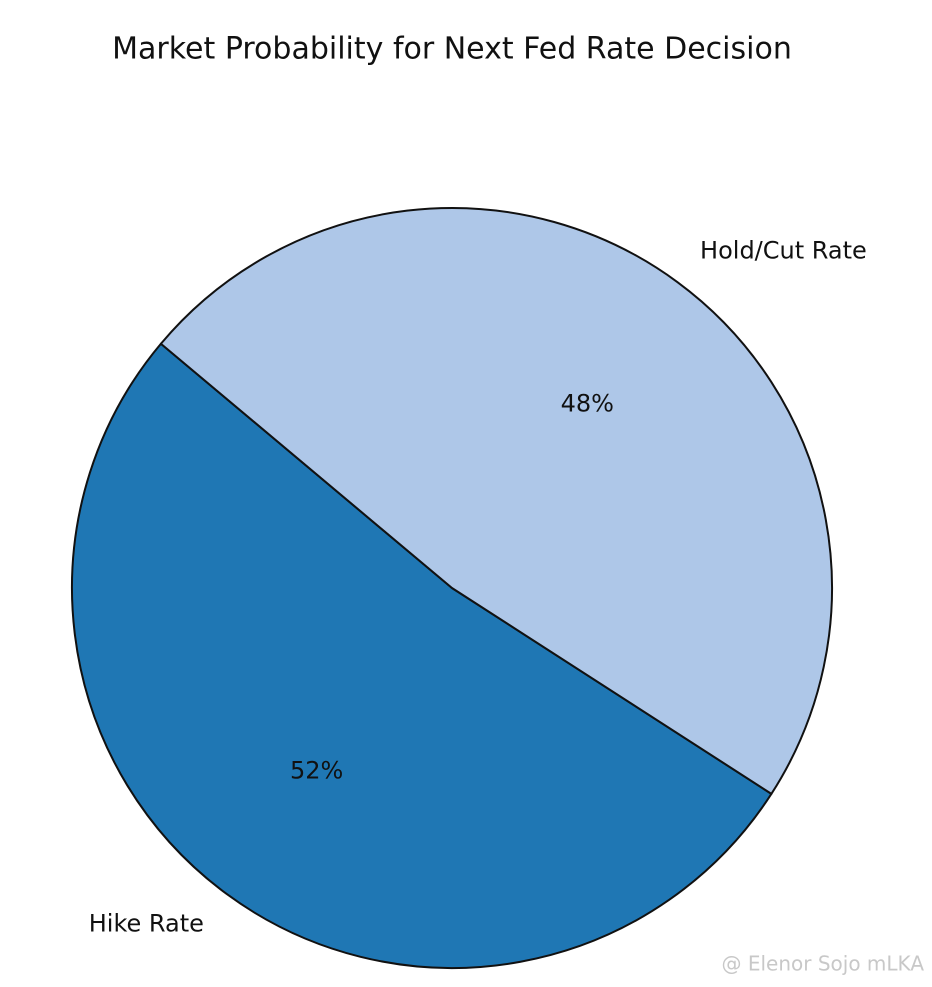 The width and height of the screenshot is (932, 987). Describe the element at coordinates (587, 403) in the screenshot. I see `value-label: 48%` at that location.